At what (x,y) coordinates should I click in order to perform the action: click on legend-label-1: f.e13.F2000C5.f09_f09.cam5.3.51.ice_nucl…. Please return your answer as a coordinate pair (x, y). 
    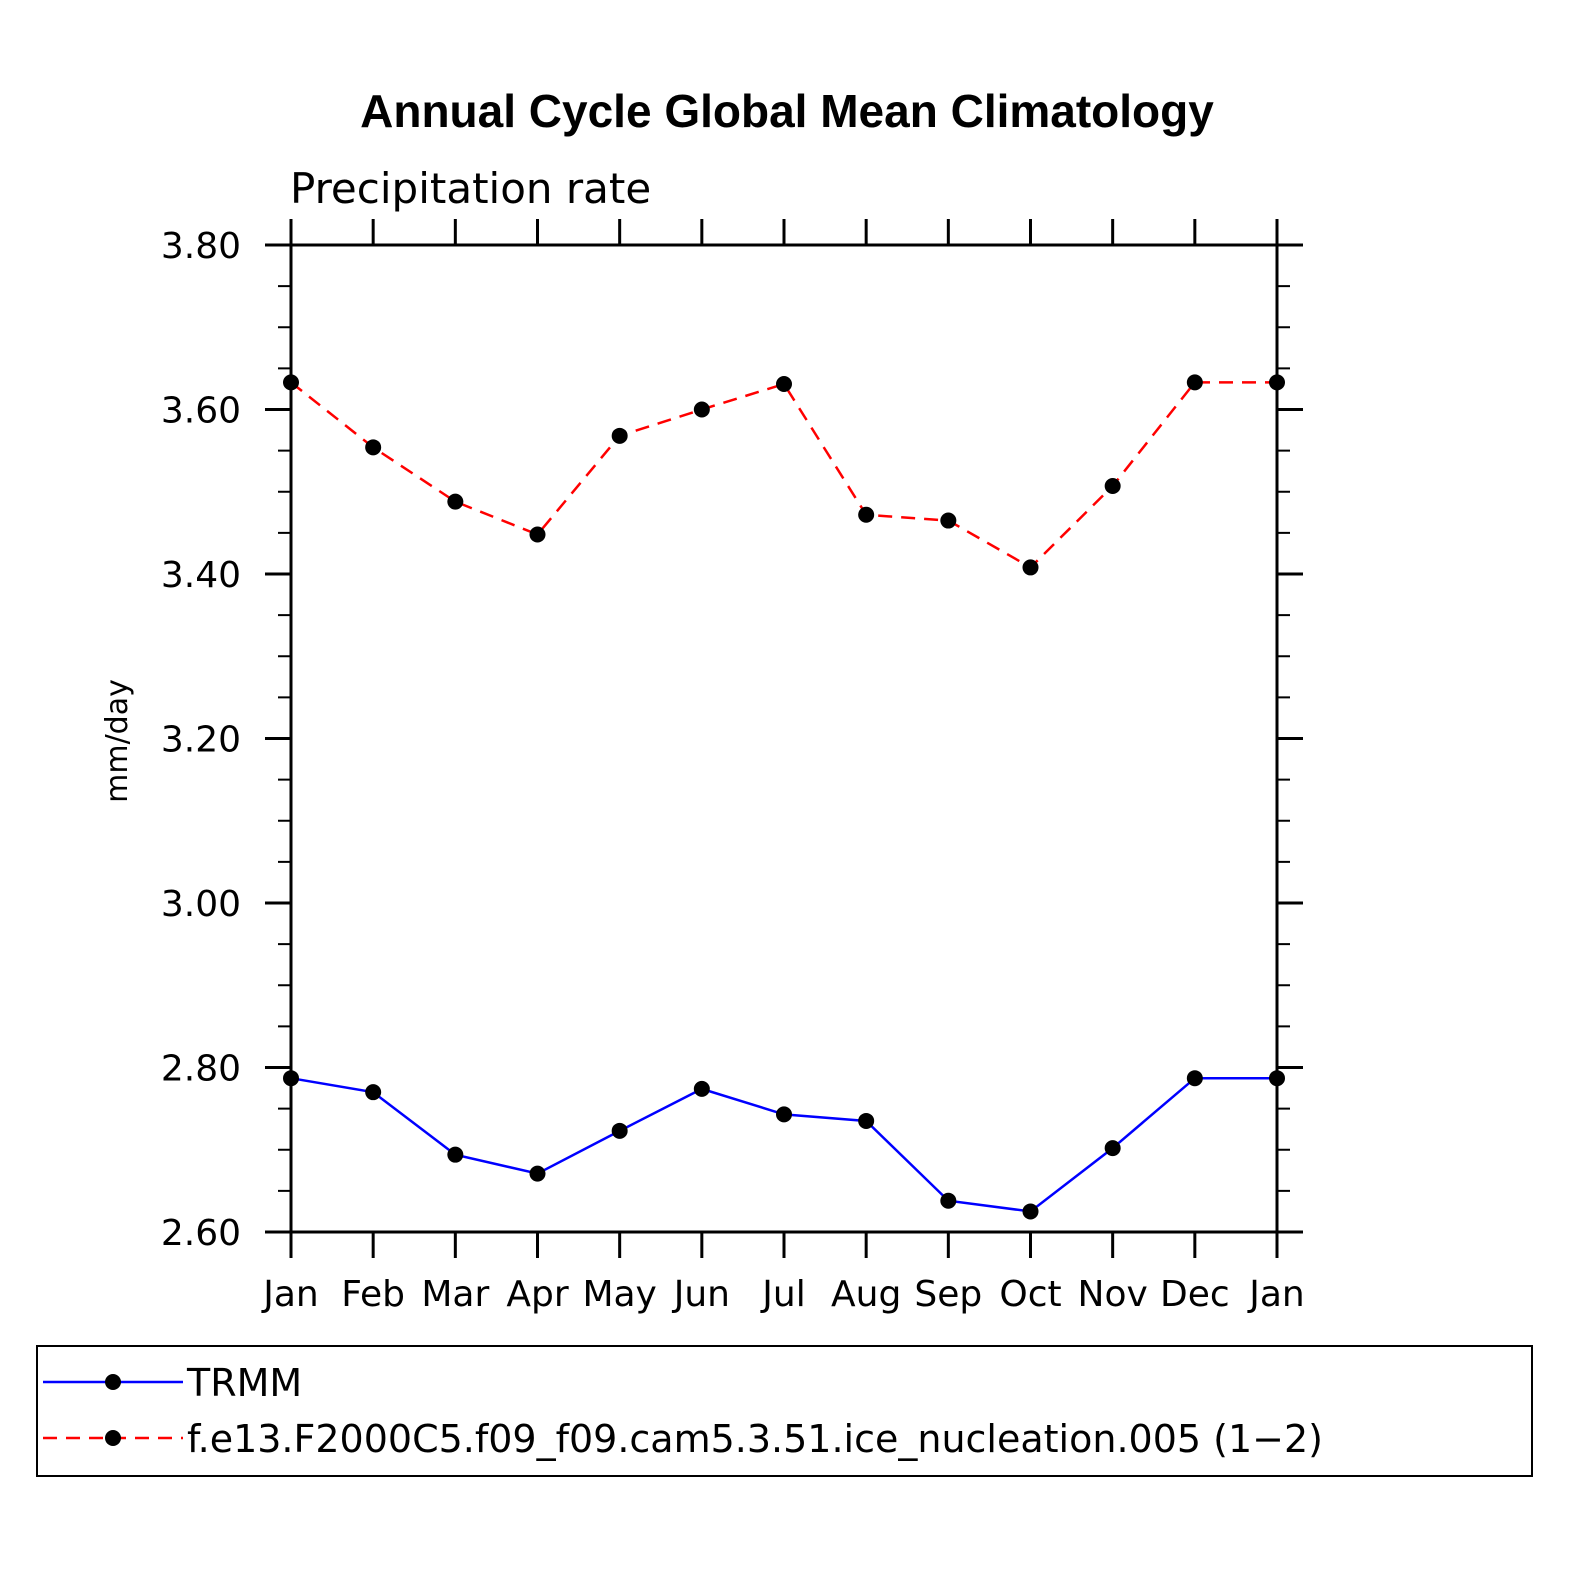
    Looking at the image, I should click on (755, 1439).